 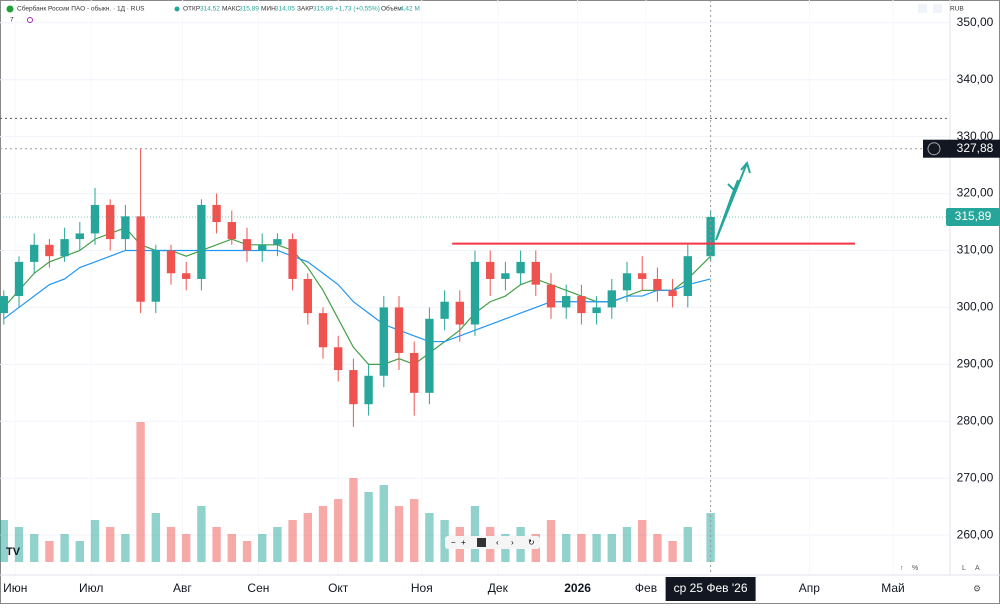 What do you see at coordinates (710, 589) in the screenshot?
I see `crosshair-date-box` at bounding box center [710, 589].